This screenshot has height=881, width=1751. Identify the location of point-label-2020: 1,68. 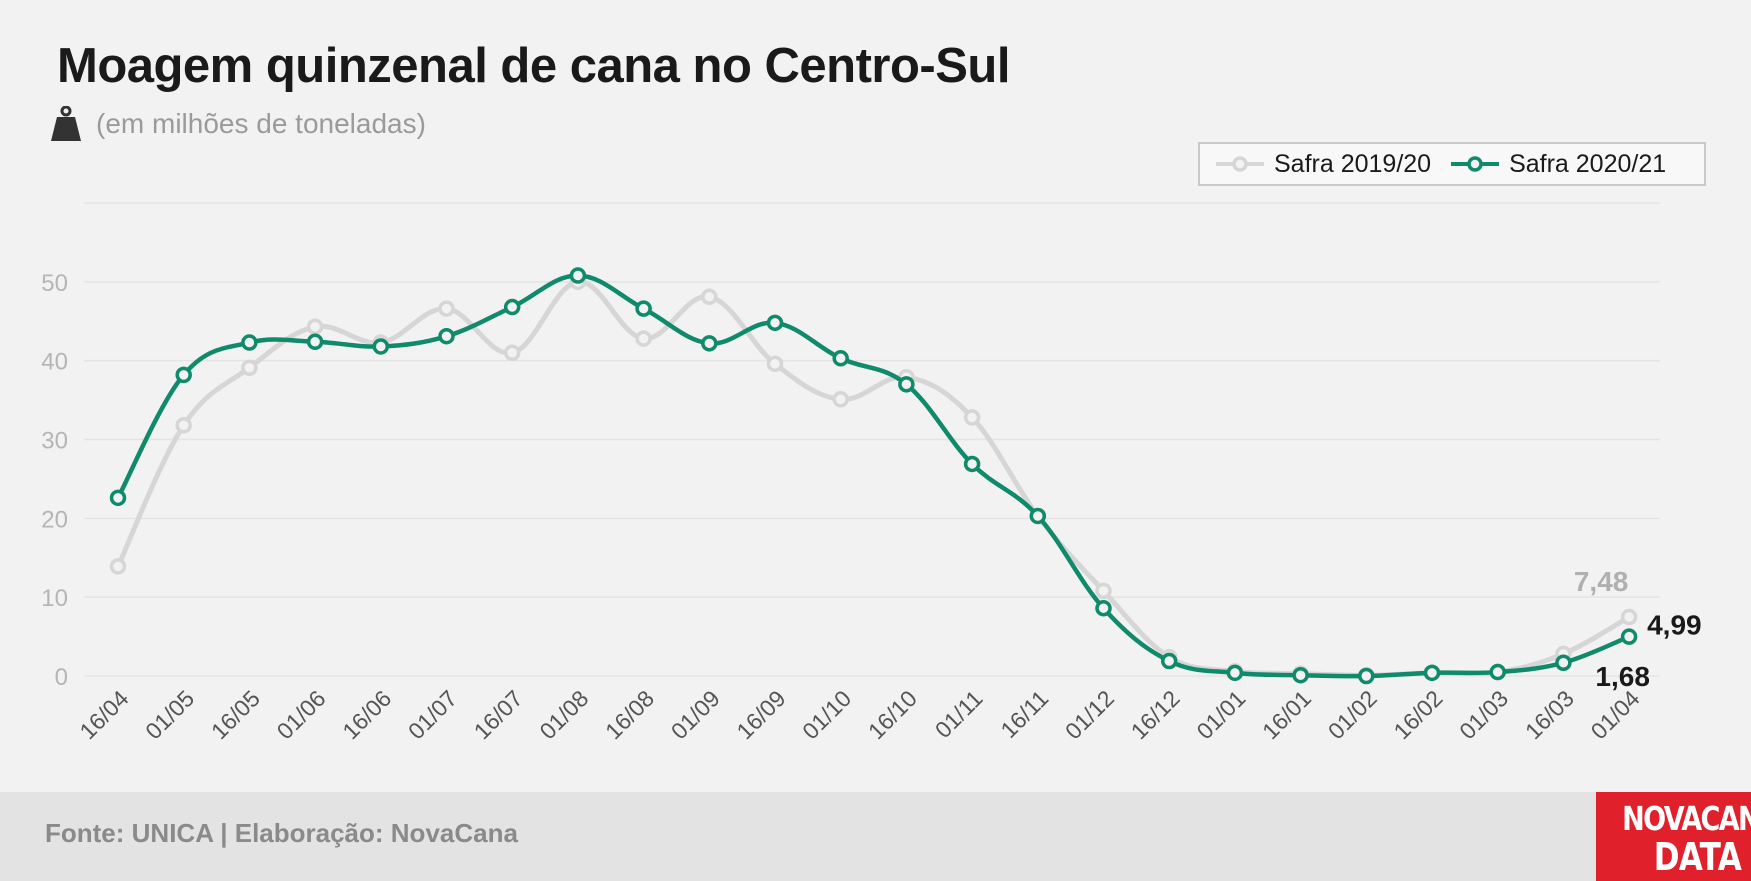
(1622, 676).